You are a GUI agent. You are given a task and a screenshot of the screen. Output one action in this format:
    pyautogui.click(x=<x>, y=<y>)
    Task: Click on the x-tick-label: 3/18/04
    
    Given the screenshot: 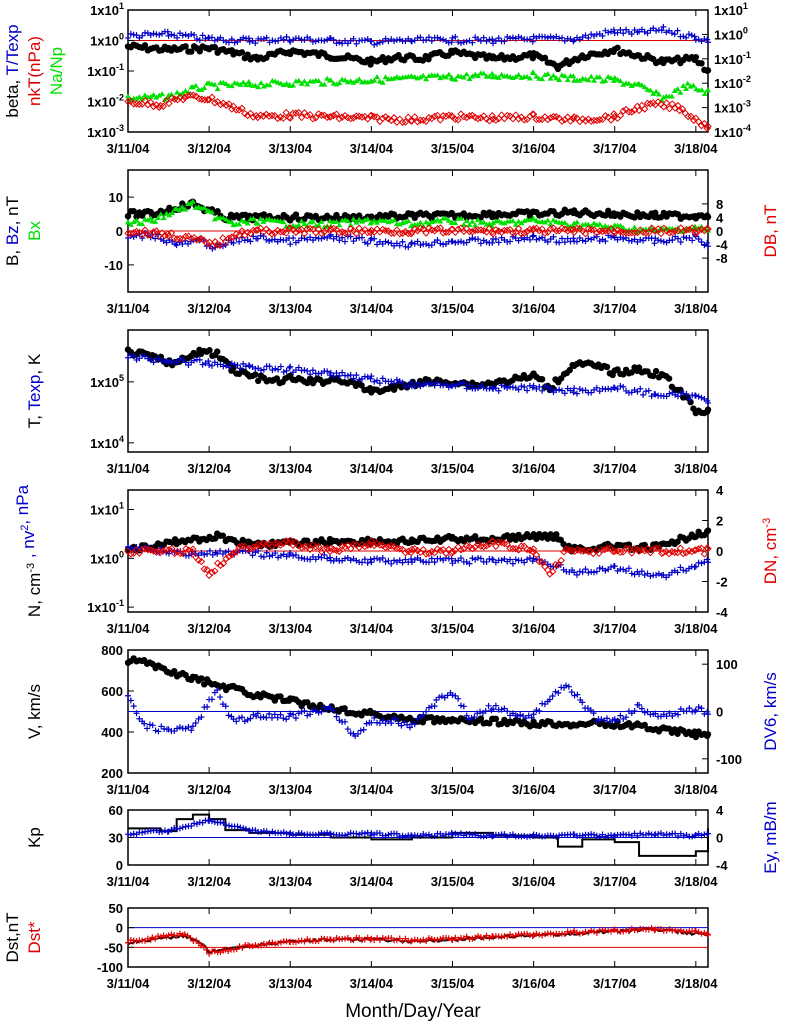 What is the action you would take?
    pyautogui.click(x=696, y=983)
    